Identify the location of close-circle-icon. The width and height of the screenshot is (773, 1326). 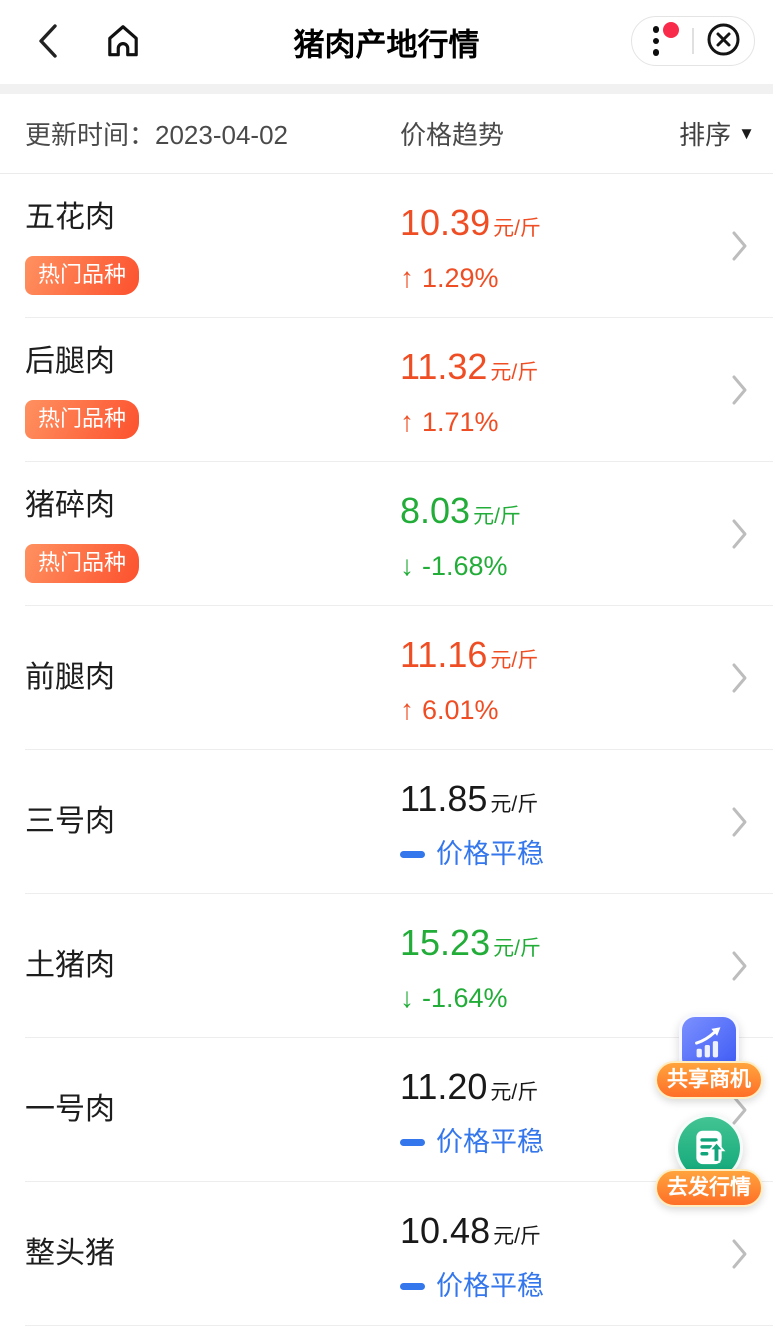
(723, 41).